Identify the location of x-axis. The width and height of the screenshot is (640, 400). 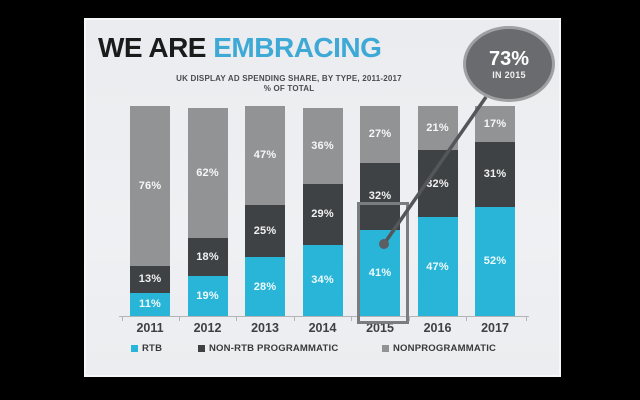
(324, 318).